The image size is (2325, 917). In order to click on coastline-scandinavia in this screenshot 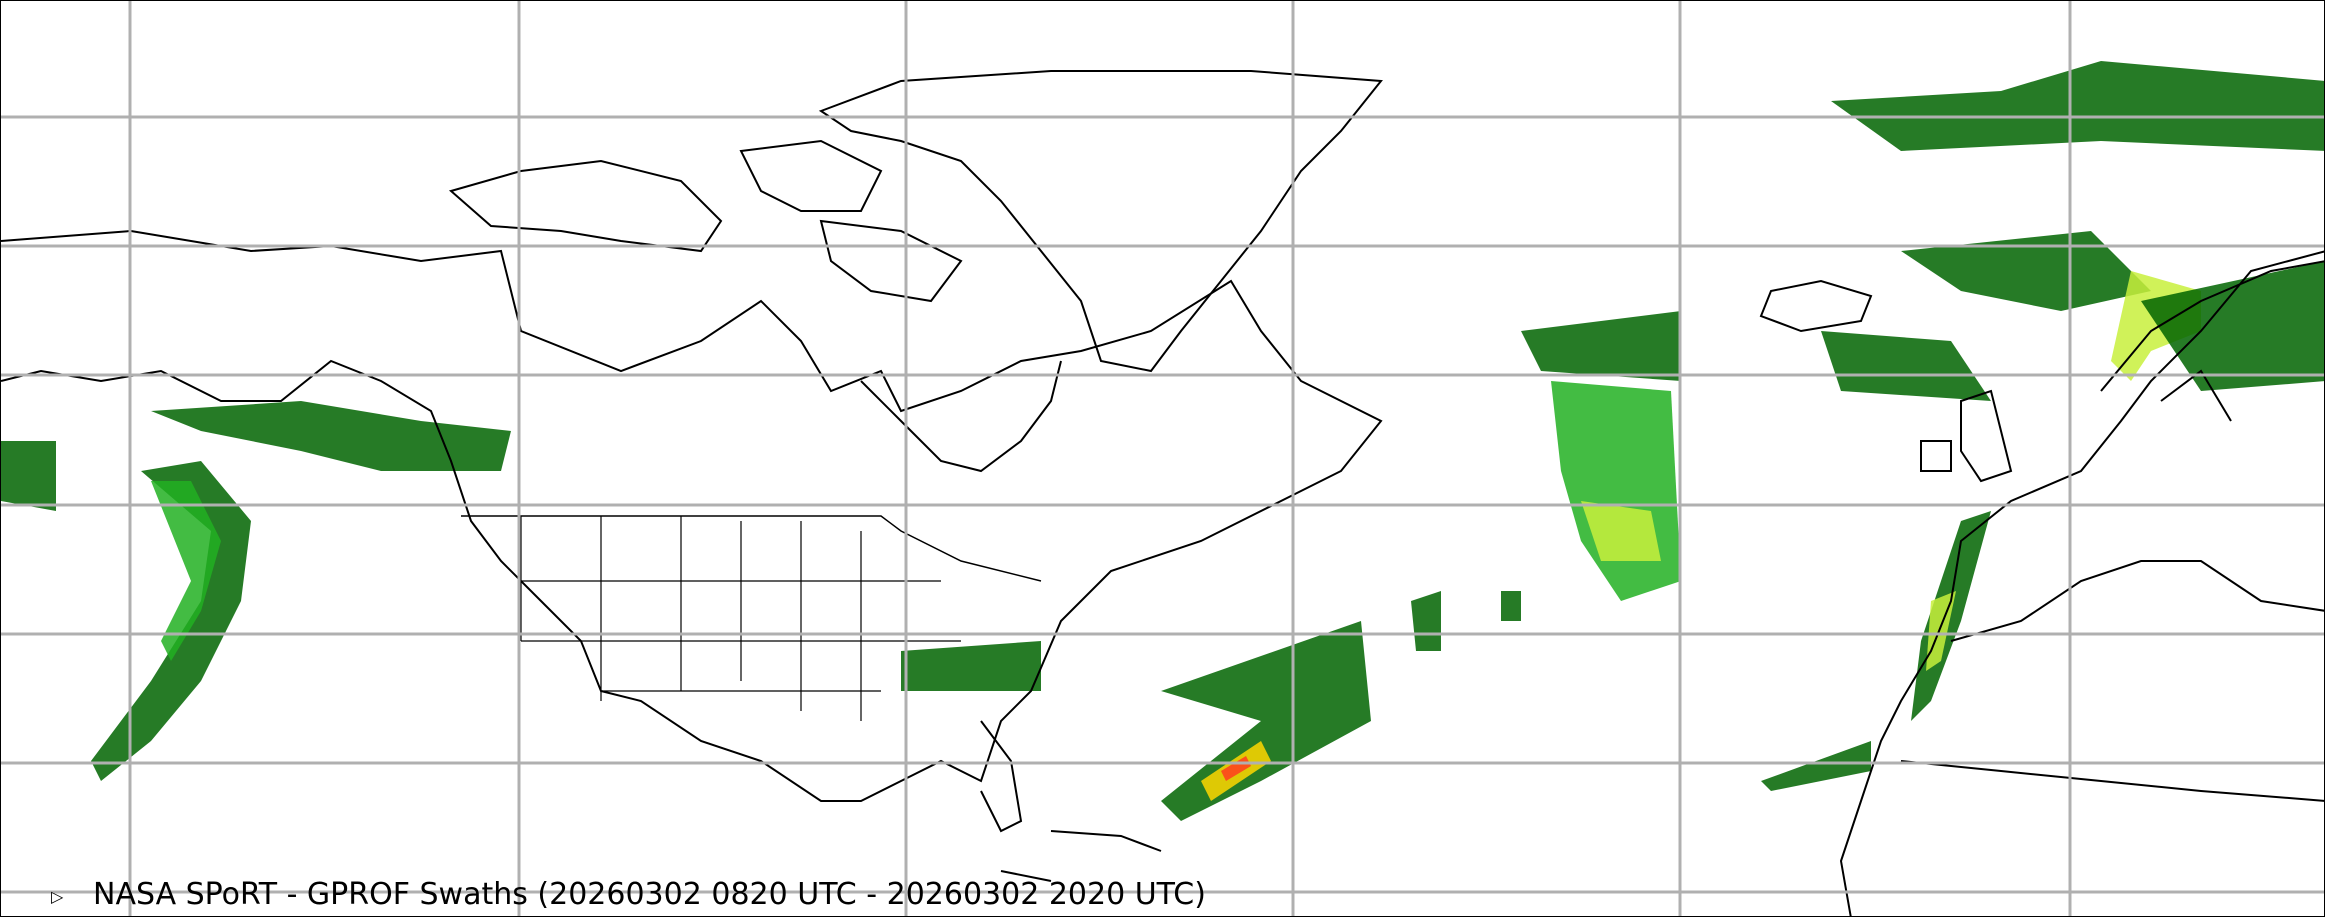, I will do `click(2212, 341)`.